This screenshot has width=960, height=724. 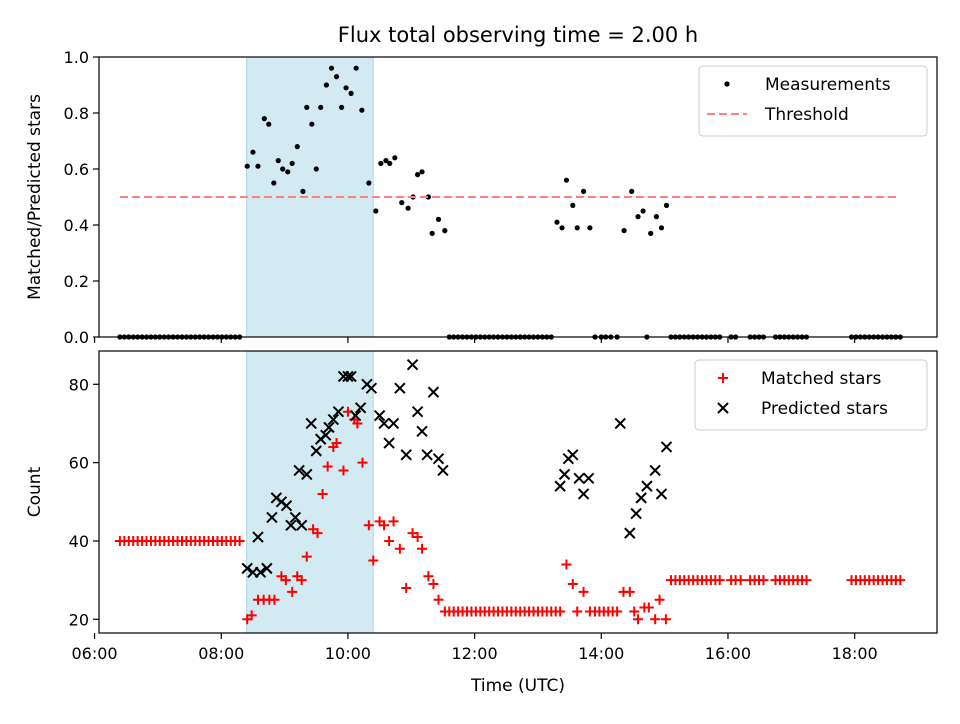 I want to click on legend-box, so click(x=811, y=395).